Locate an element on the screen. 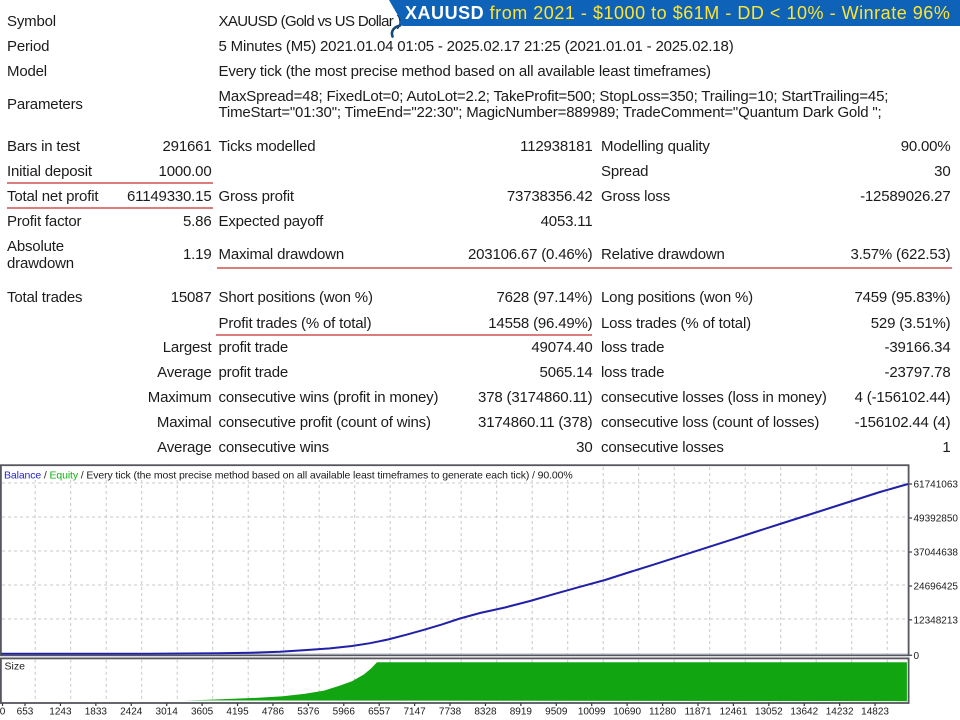 Image resolution: width=960 pixels, height=720 pixels. svg-text: 8328 is located at coordinates (485, 711).